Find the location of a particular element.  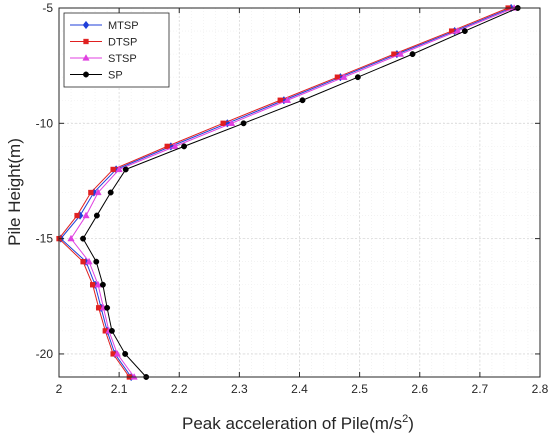

y-tick-label: -20 is located at coordinates (45, 354).